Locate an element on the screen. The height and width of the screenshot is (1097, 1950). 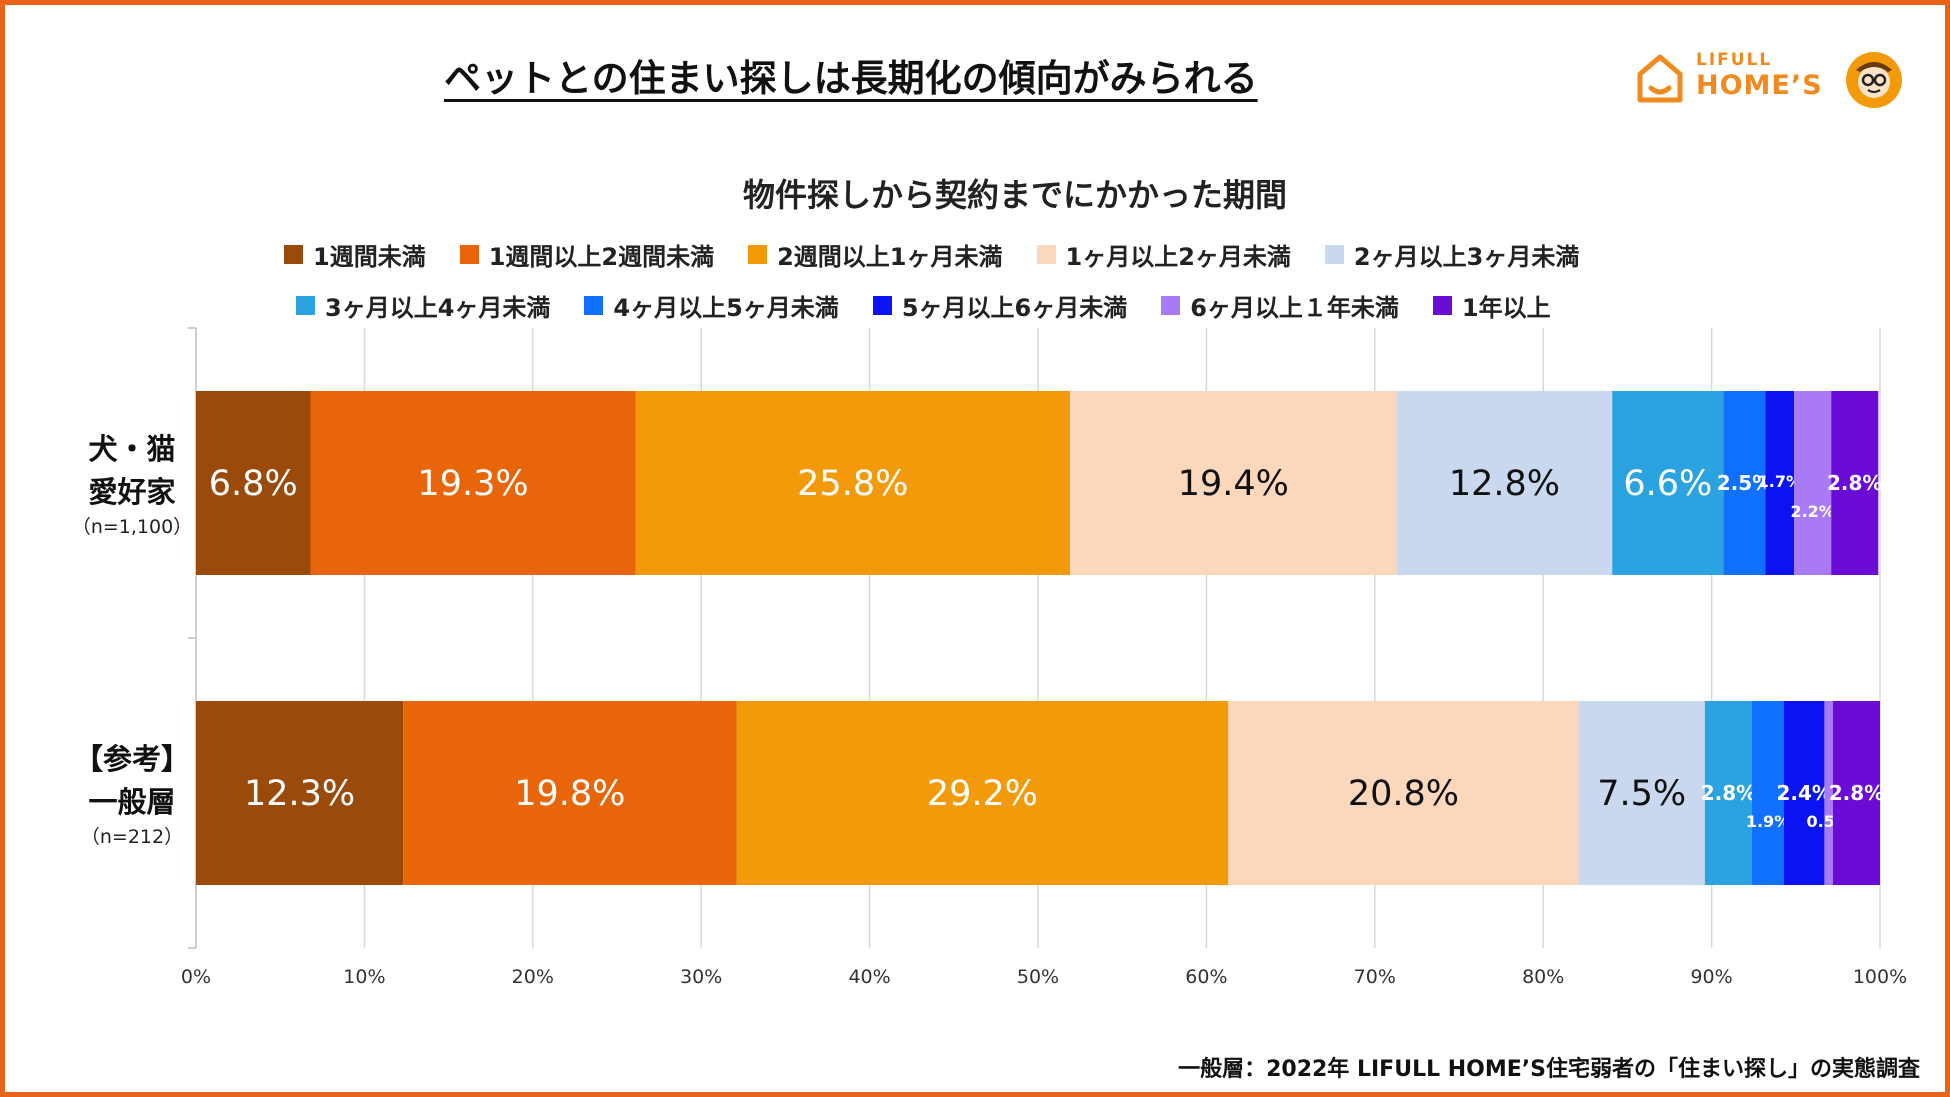
x-tick-label: 90% is located at coordinates (1711, 977).